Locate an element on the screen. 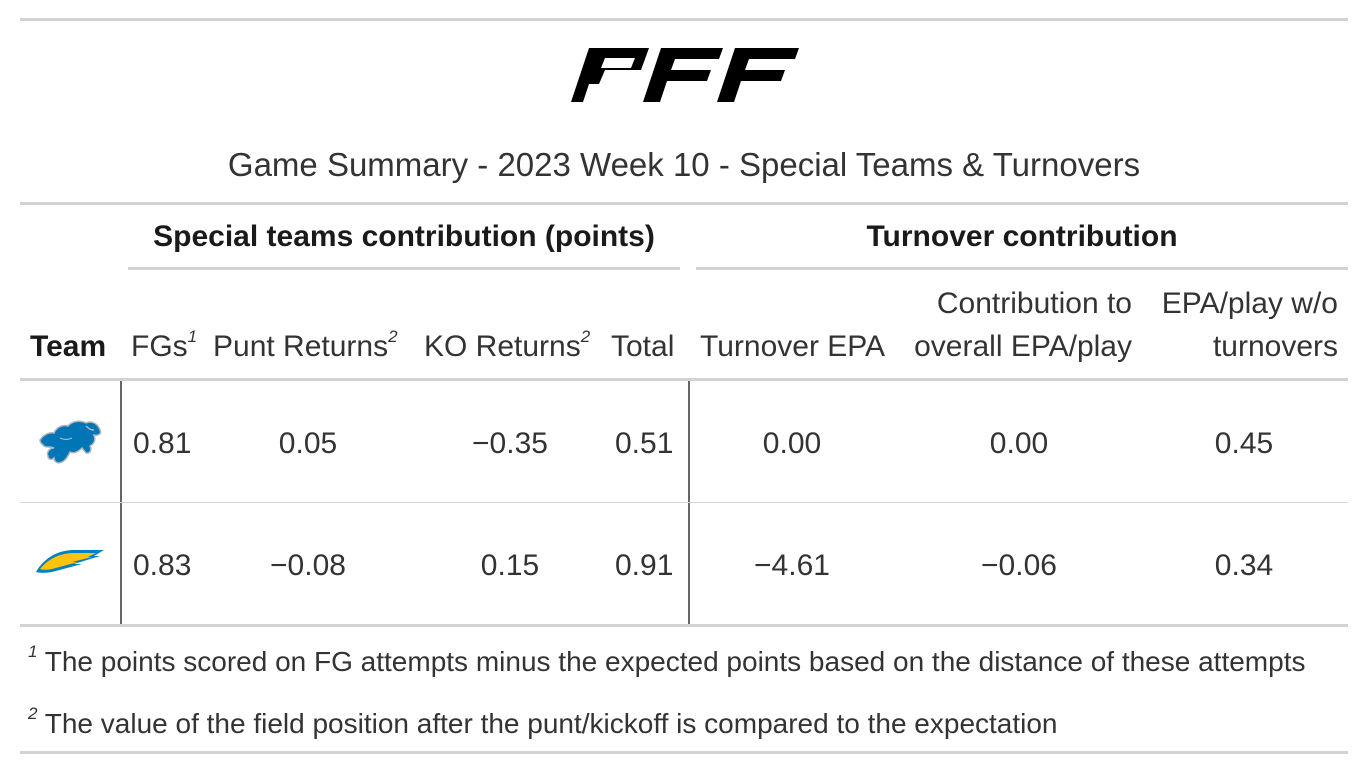 Image resolution: width=1368 pixels, height=772 pixels. row2-turnover-epa: −4.61 is located at coordinates (792, 565).